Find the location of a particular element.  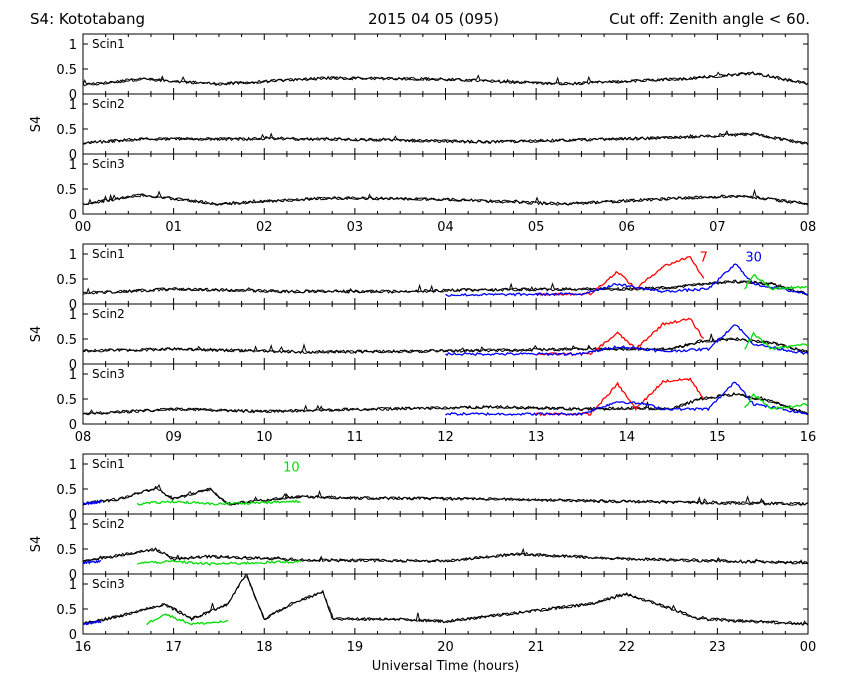

cutoff-title: Cut off: Zenith angle < 60. is located at coordinates (709, 19).